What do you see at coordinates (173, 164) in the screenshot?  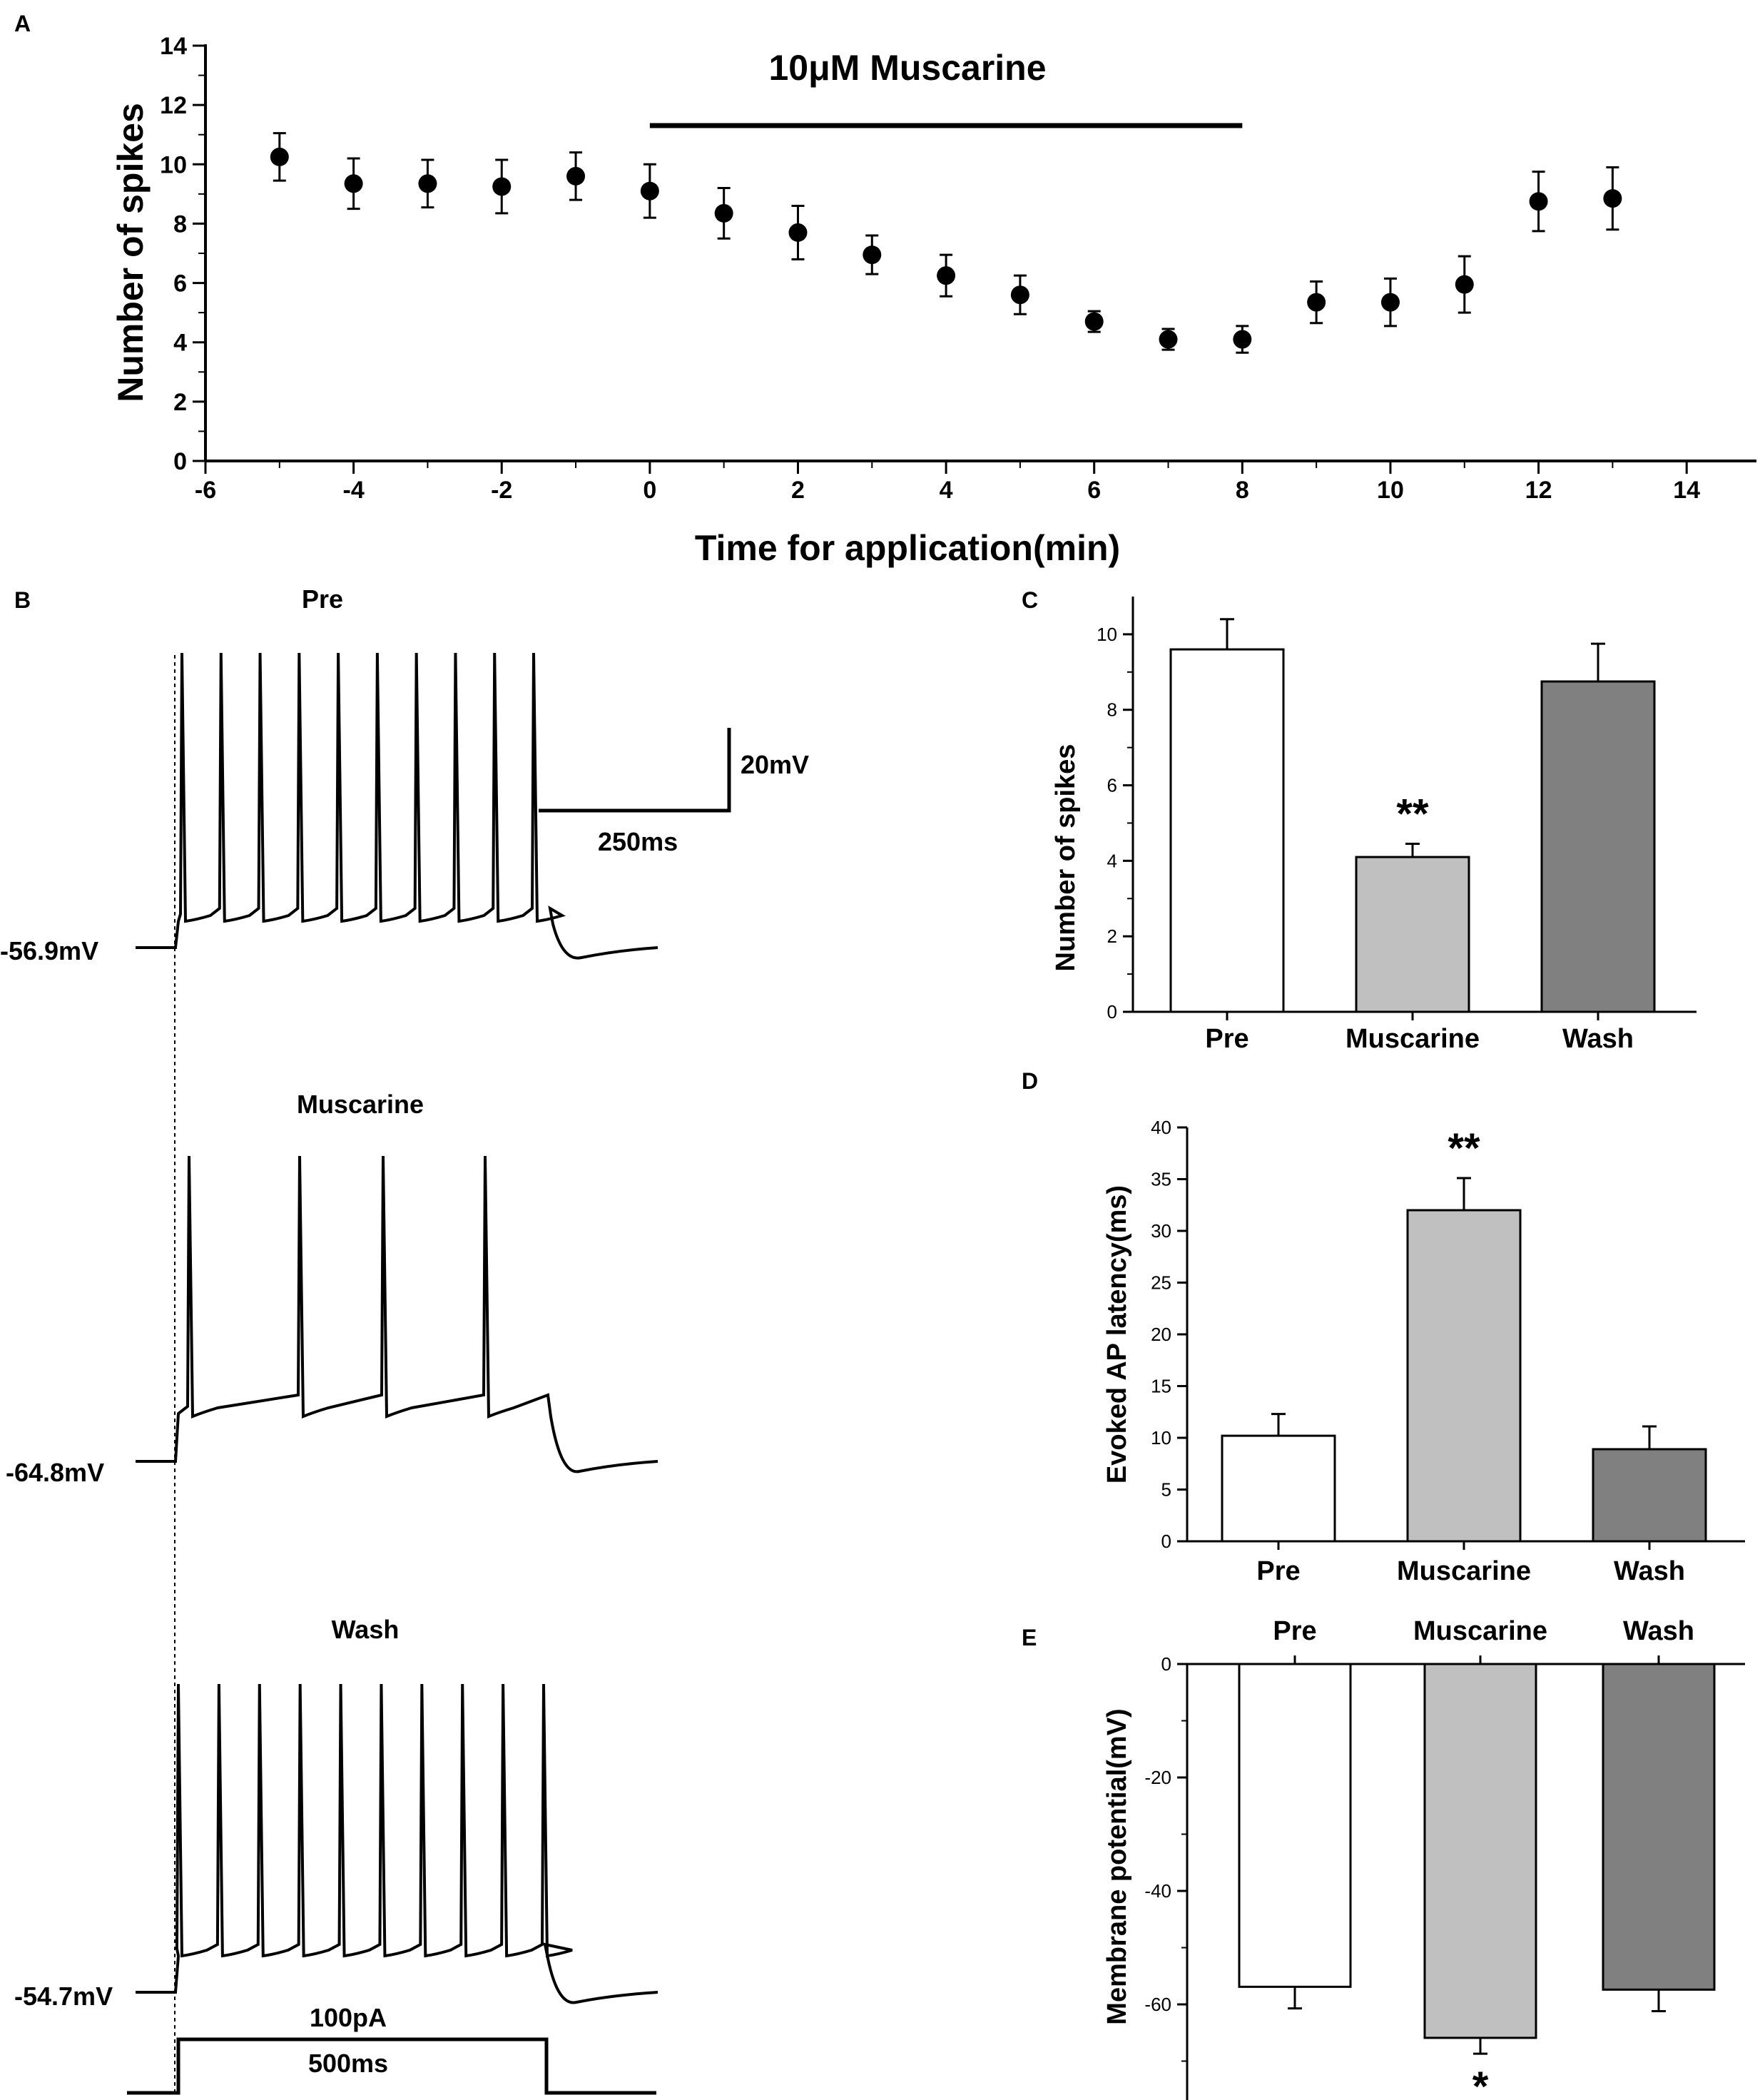 I see `a-y-tick-label: 10` at bounding box center [173, 164].